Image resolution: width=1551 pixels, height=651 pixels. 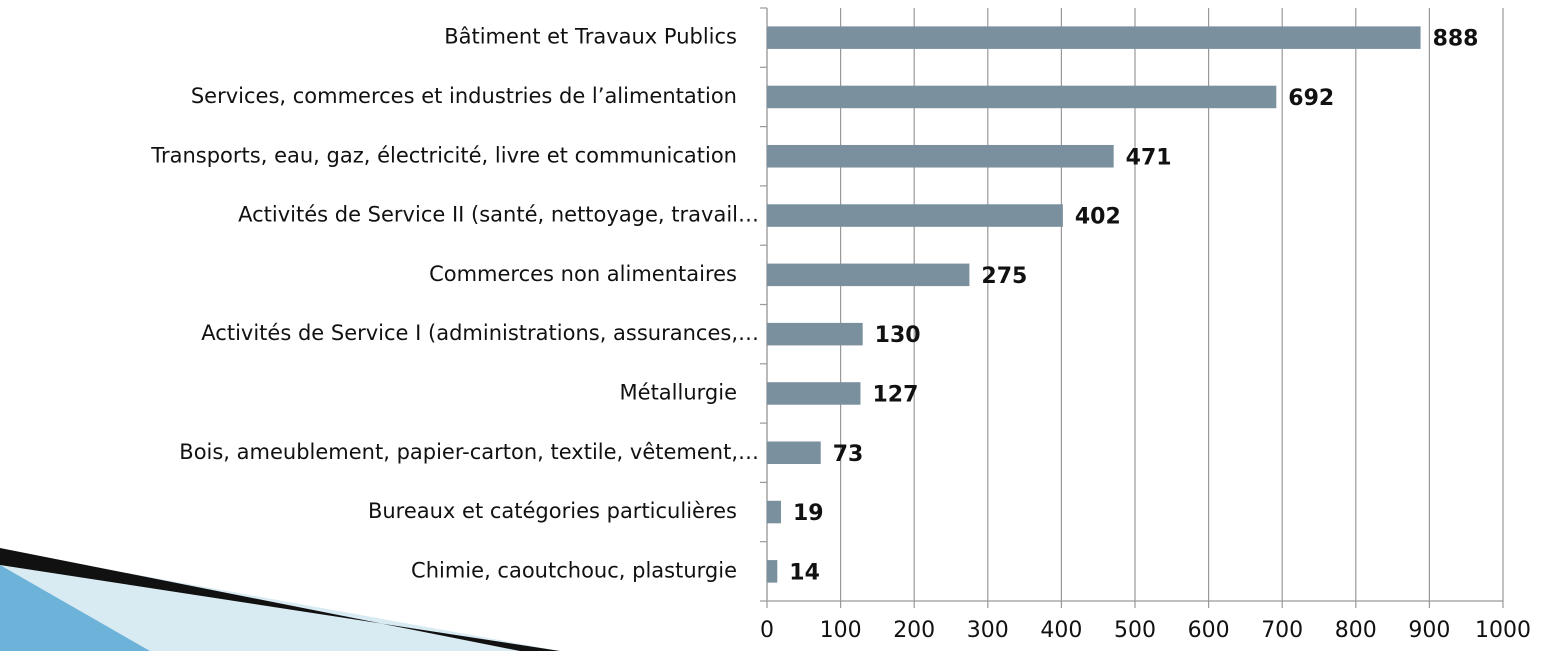 What do you see at coordinates (898, 335) in the screenshot?
I see `value-label: 130` at bounding box center [898, 335].